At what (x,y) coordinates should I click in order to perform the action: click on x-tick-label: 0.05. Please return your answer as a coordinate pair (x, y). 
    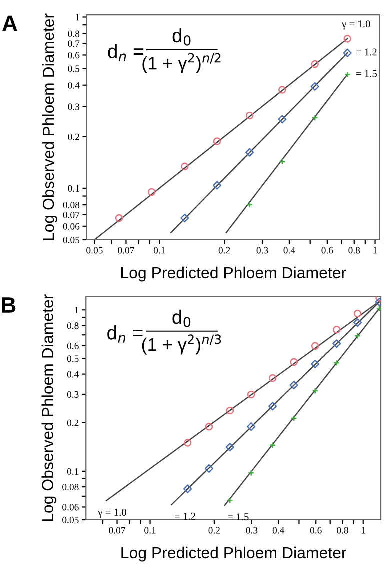
    Looking at the image, I should click on (94, 250).